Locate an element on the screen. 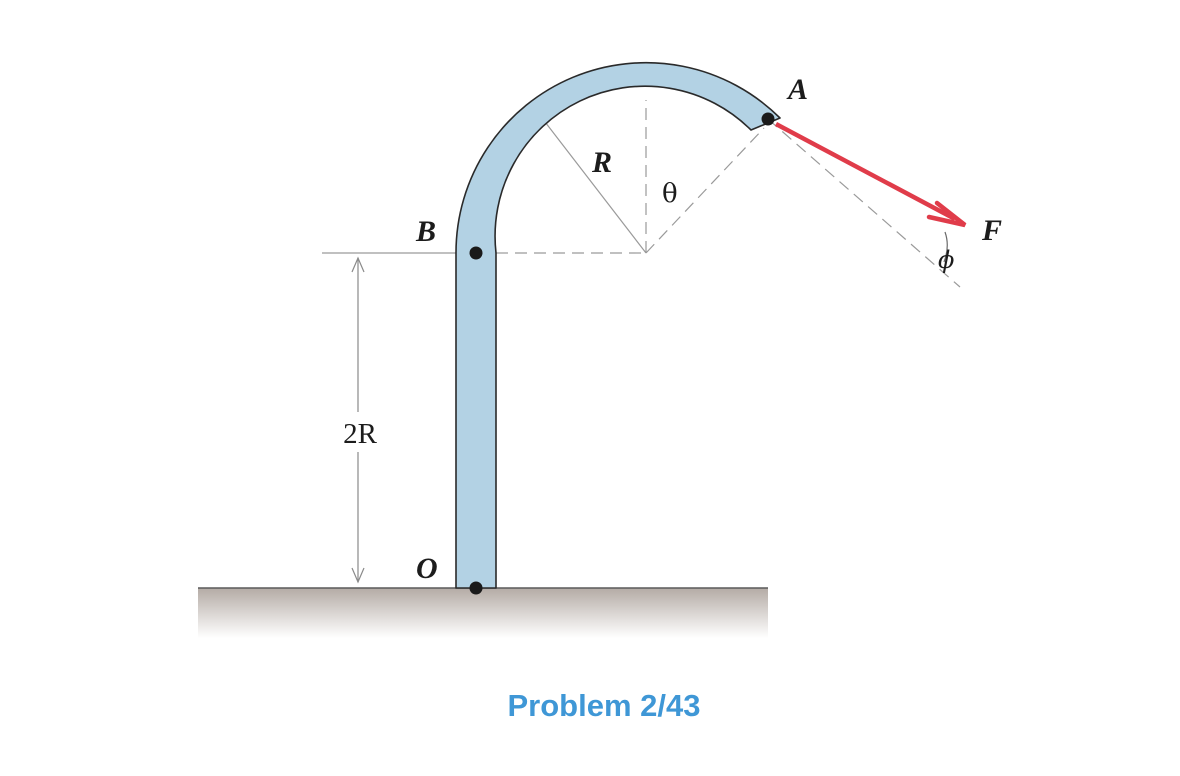 Image resolution: width=1180 pixels, height=776 pixels. center-to-a-dashed-line is located at coordinates (705, 190).